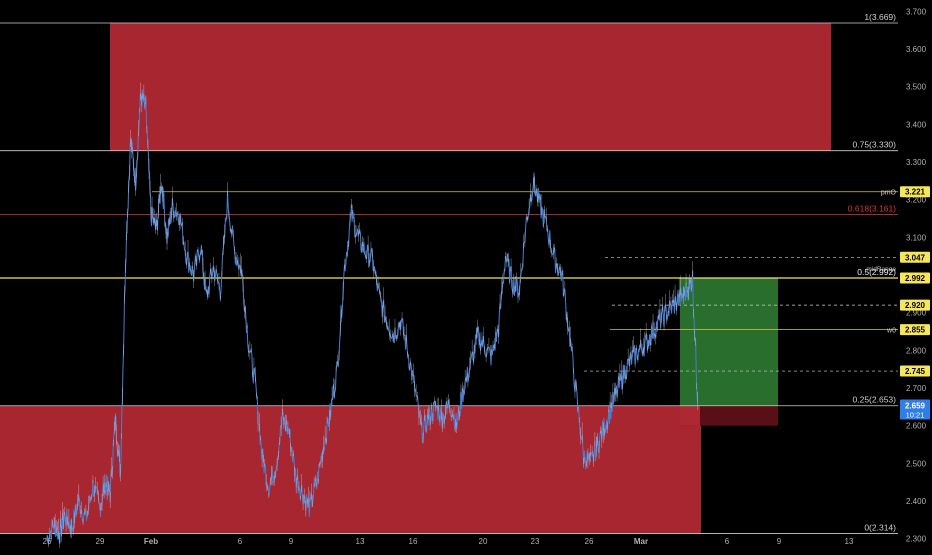 The image size is (932, 555). What do you see at coordinates (916, 350) in the screenshot?
I see `y-axis-tick-label: 2.800` at bounding box center [916, 350].